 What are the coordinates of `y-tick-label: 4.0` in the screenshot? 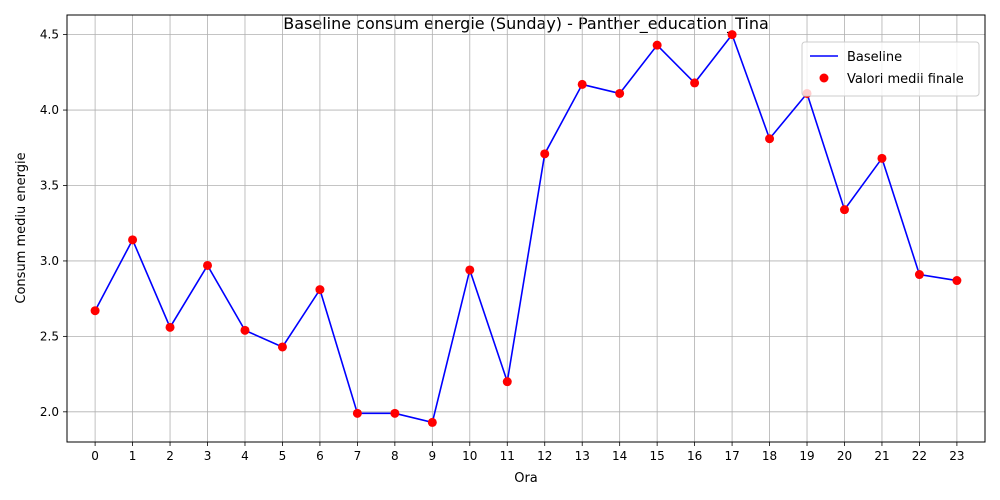 It's located at (49, 110).